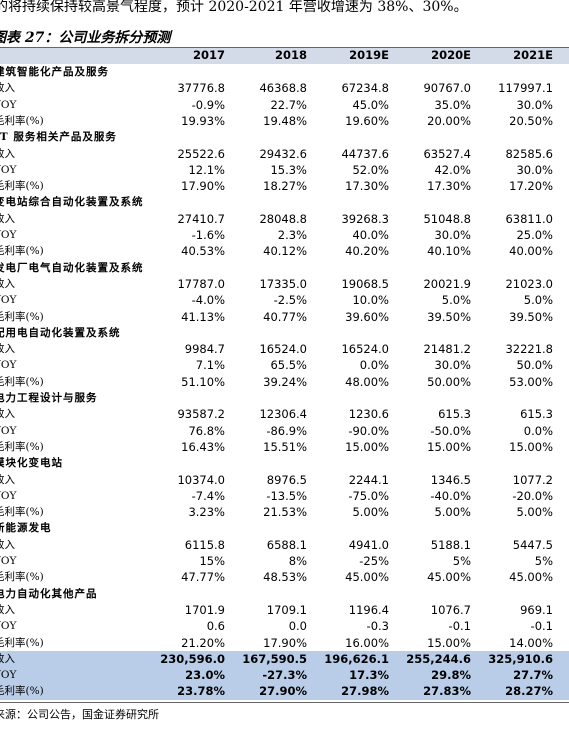 Image resolution: width=569 pixels, height=745 pixels. I want to click on cell-value: -20.0%, so click(532, 495).